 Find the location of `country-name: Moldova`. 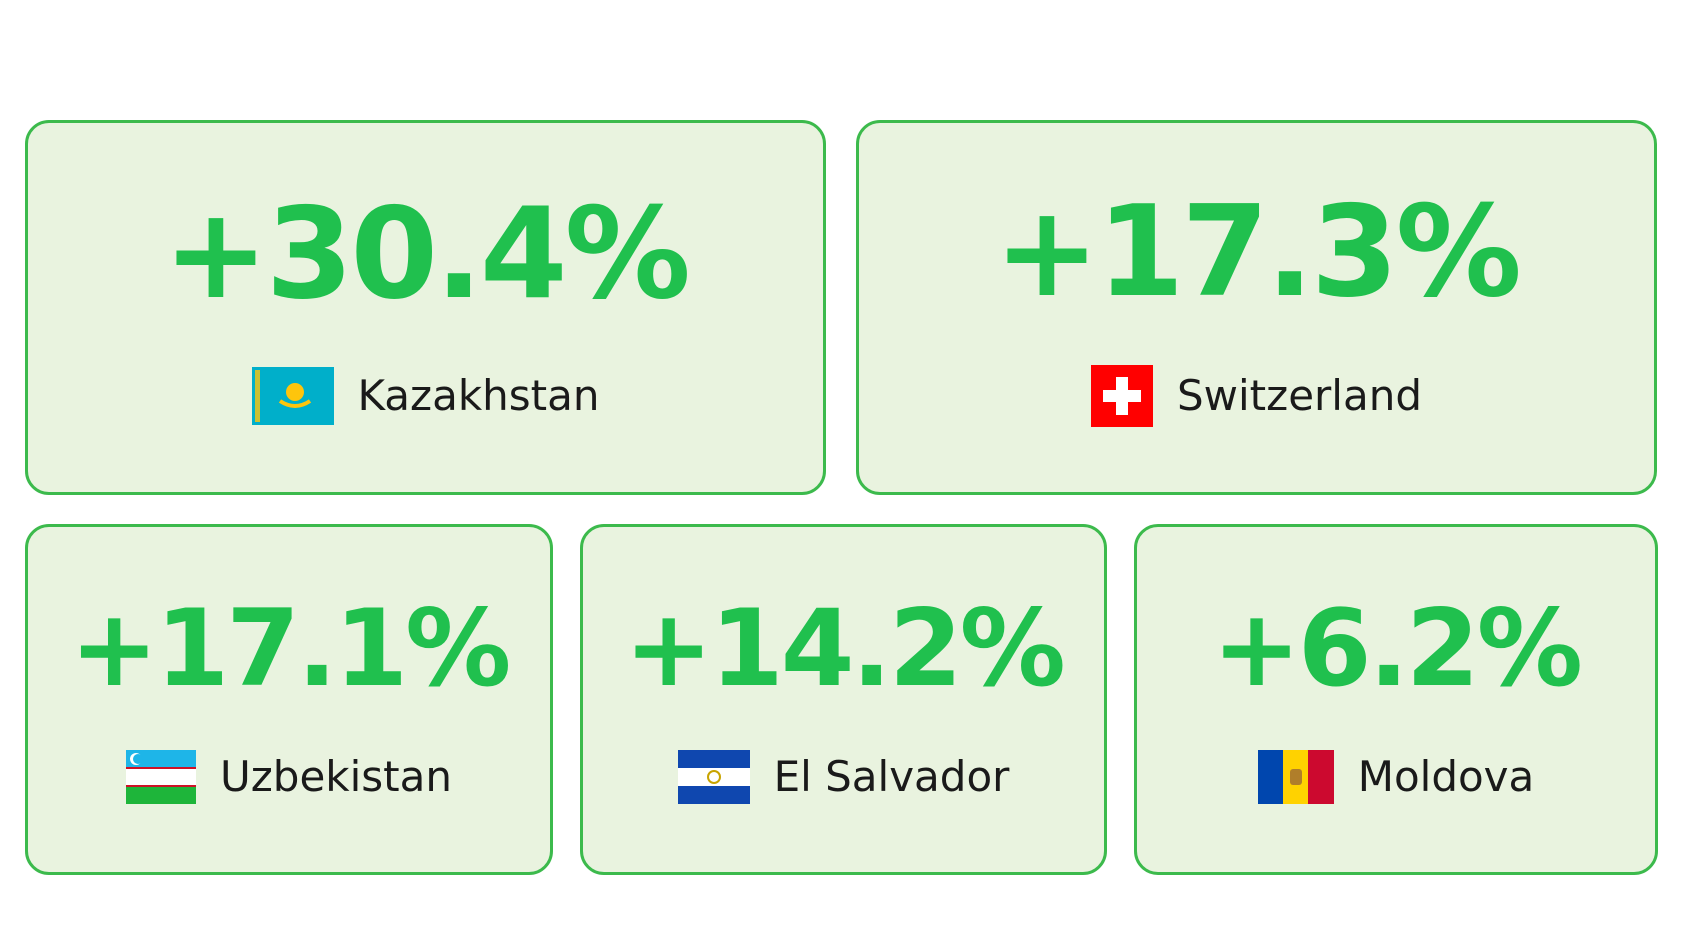

country-name: Moldova is located at coordinates (1446, 776).